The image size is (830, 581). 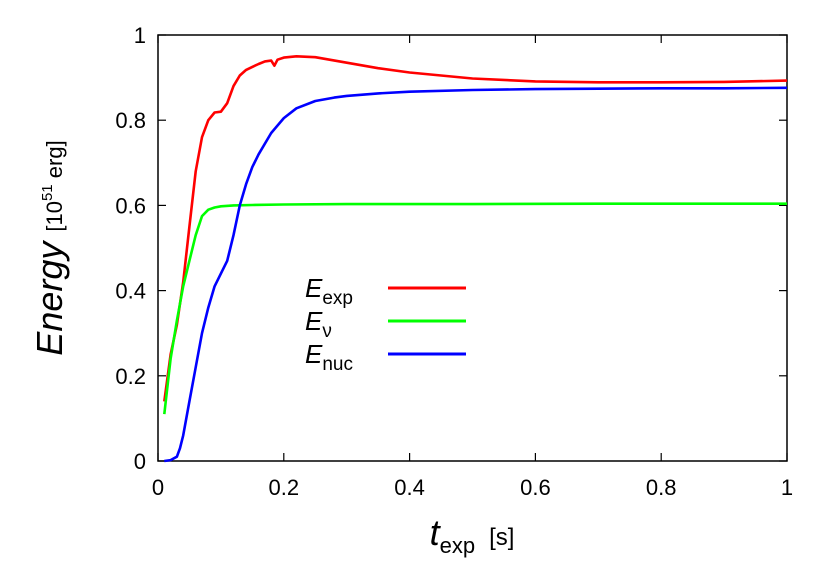 I want to click on x-axis-title-unit: [s], so click(x=501, y=537).